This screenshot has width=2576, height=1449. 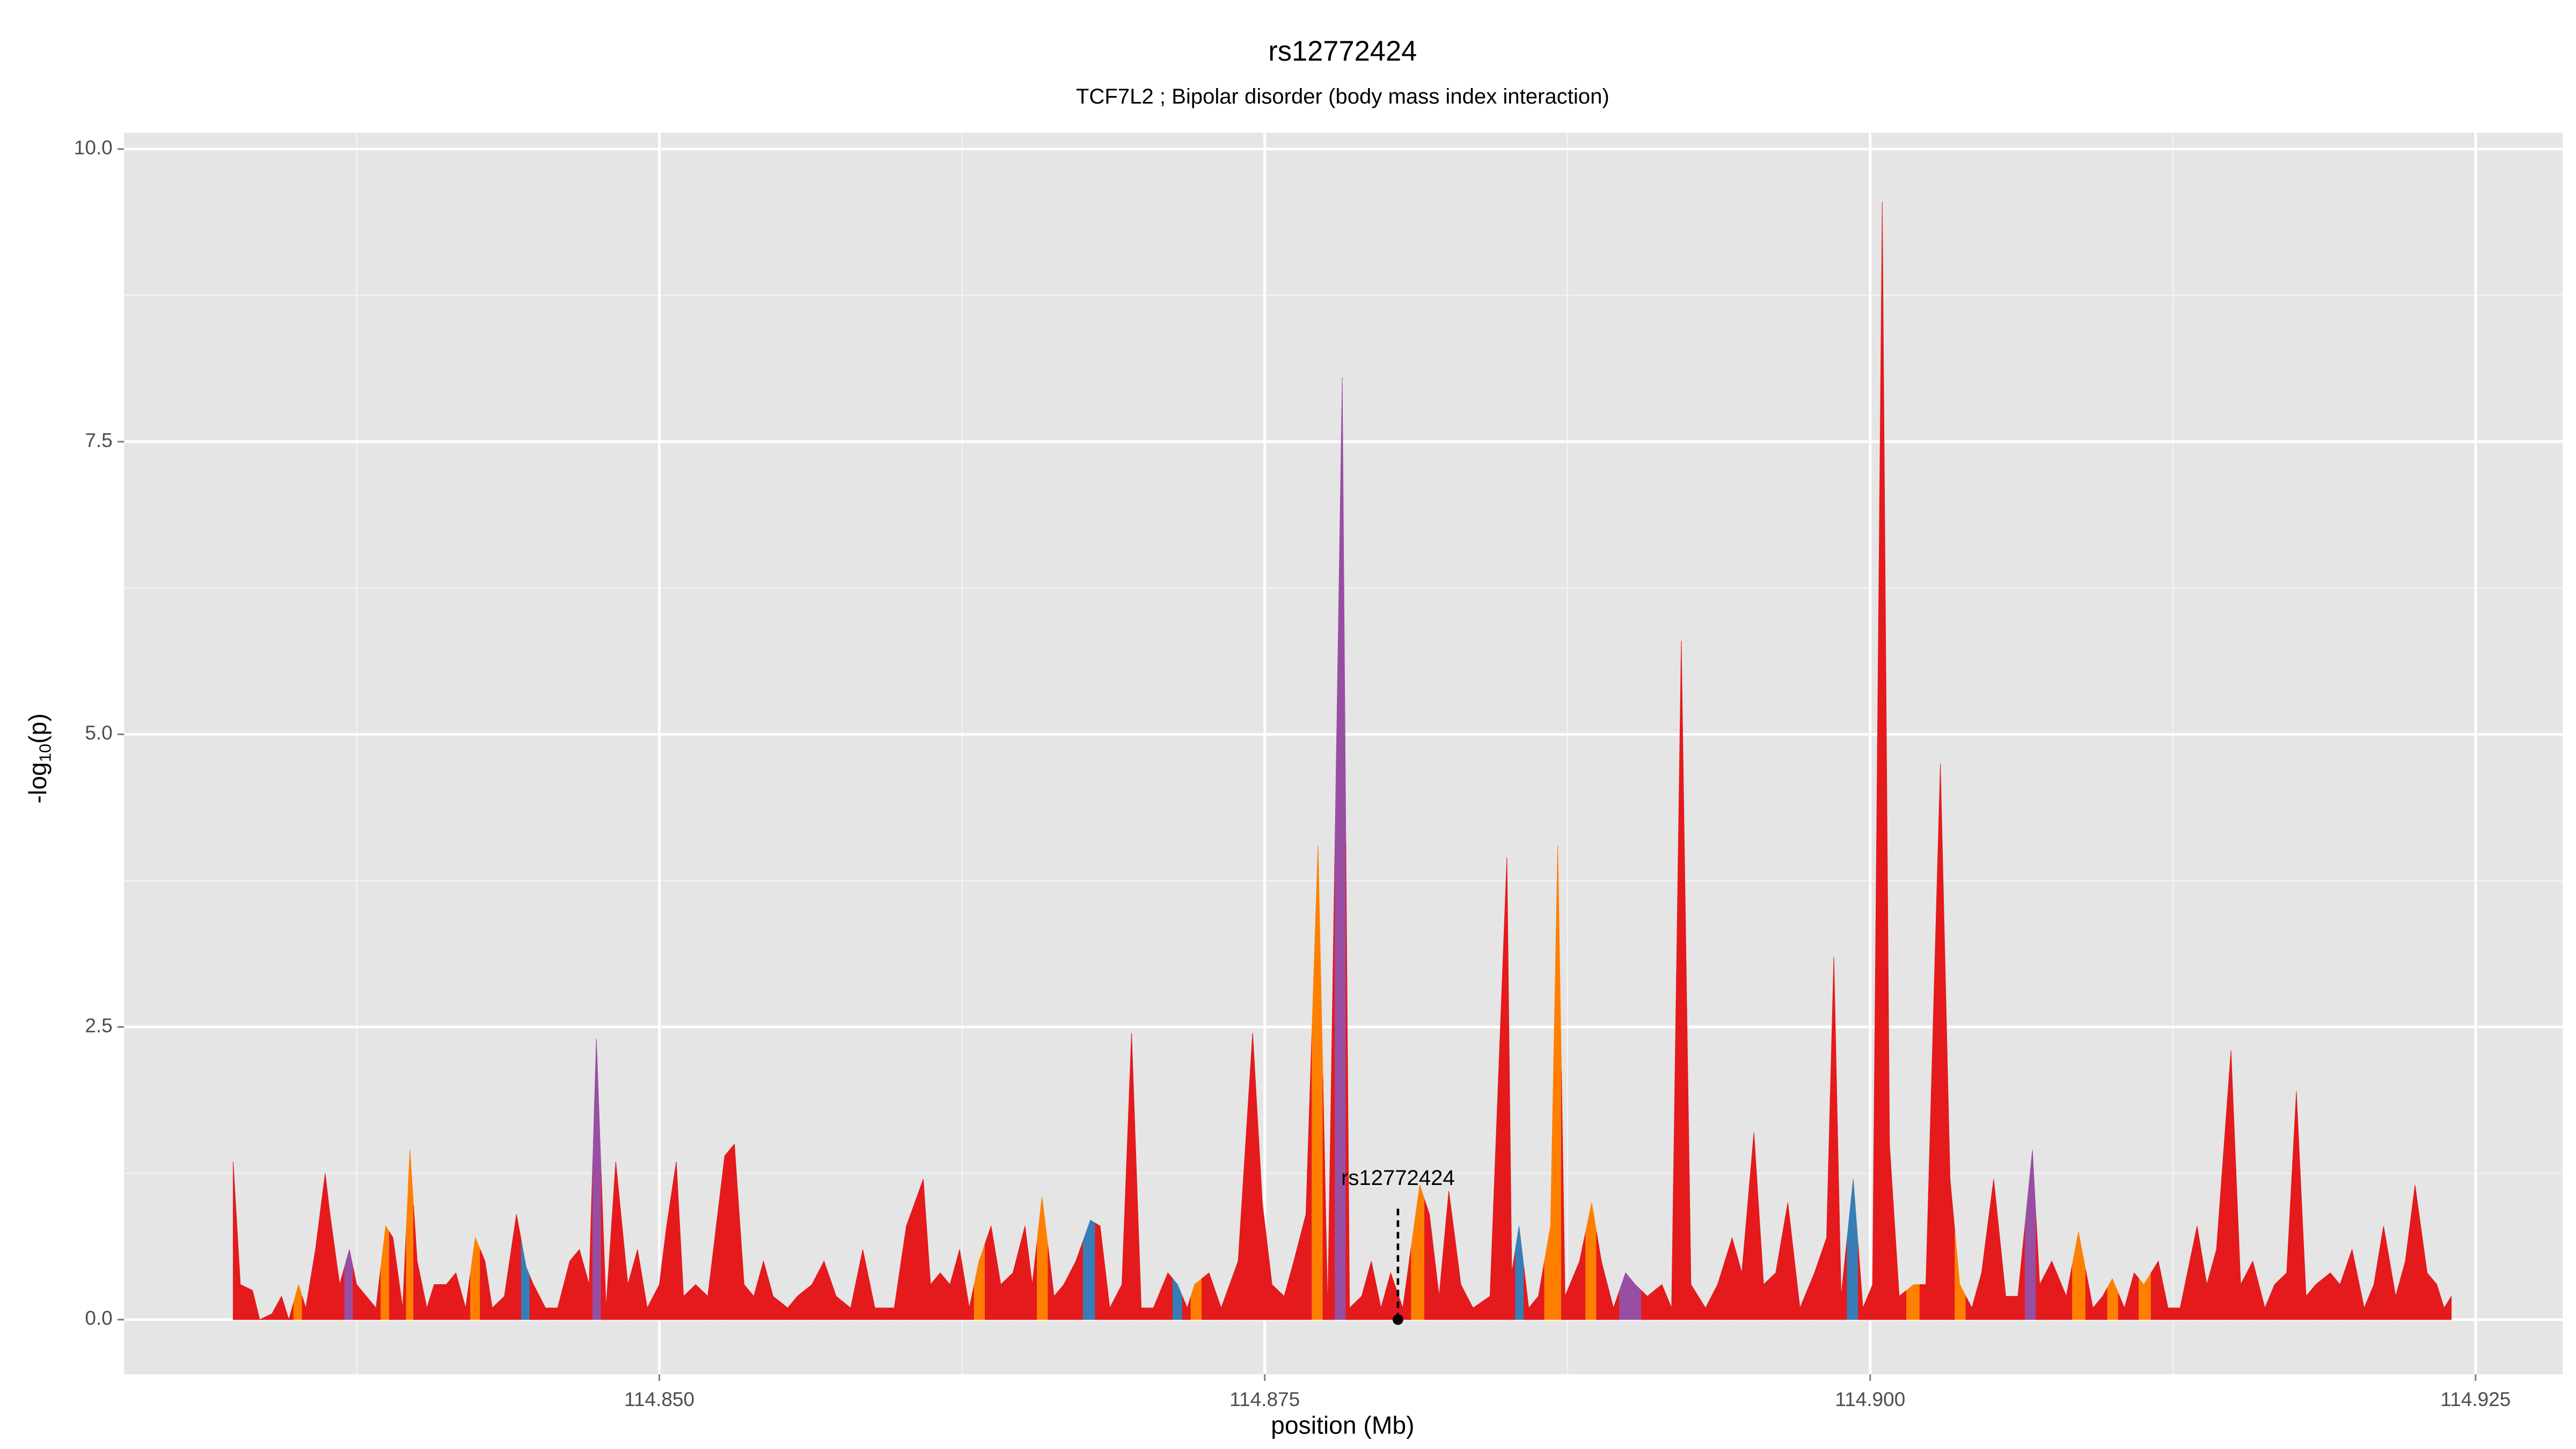 What do you see at coordinates (2475, 1399) in the screenshot?
I see `x-tick-label: 114.925` at bounding box center [2475, 1399].